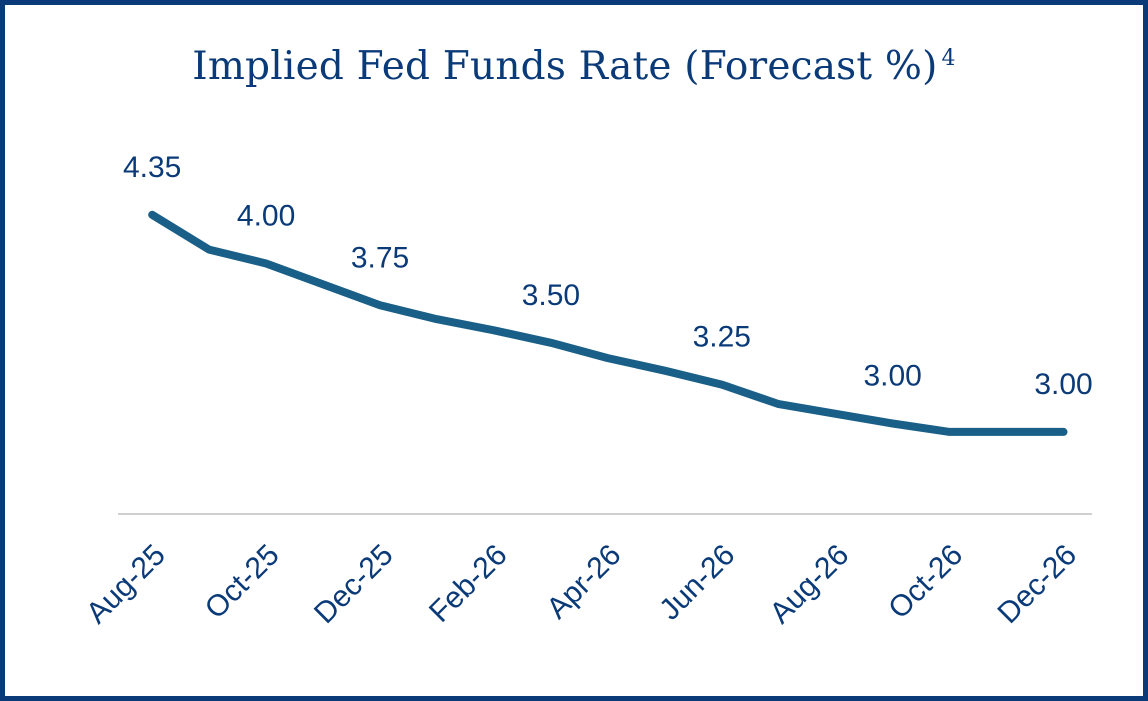 Image resolution: width=1148 pixels, height=701 pixels. I want to click on x-tick-label-1: Oct-25, so click(242, 581).